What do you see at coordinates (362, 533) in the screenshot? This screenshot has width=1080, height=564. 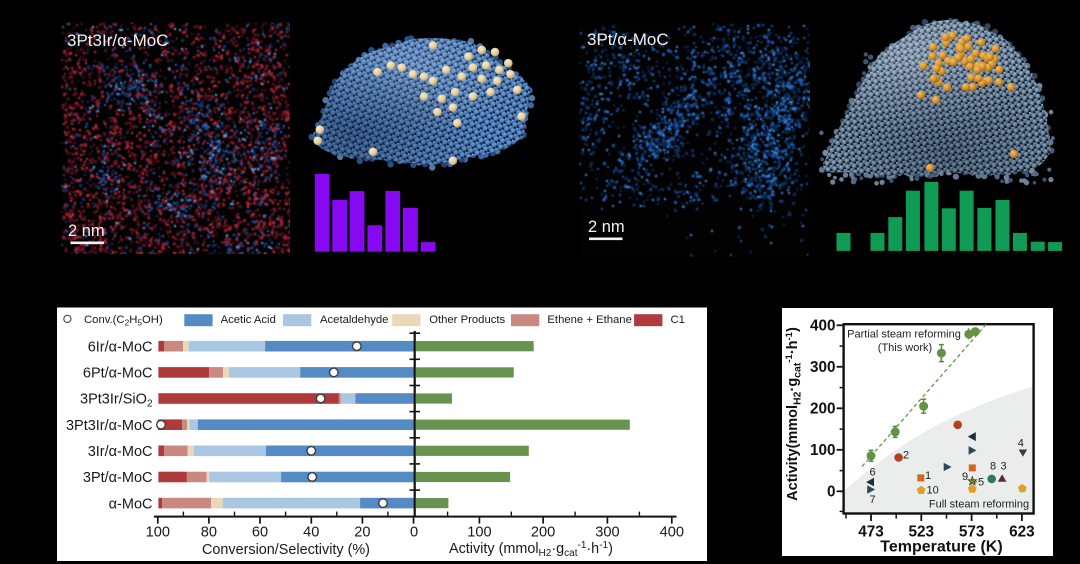 I see `svg-text: 20` at bounding box center [362, 533].